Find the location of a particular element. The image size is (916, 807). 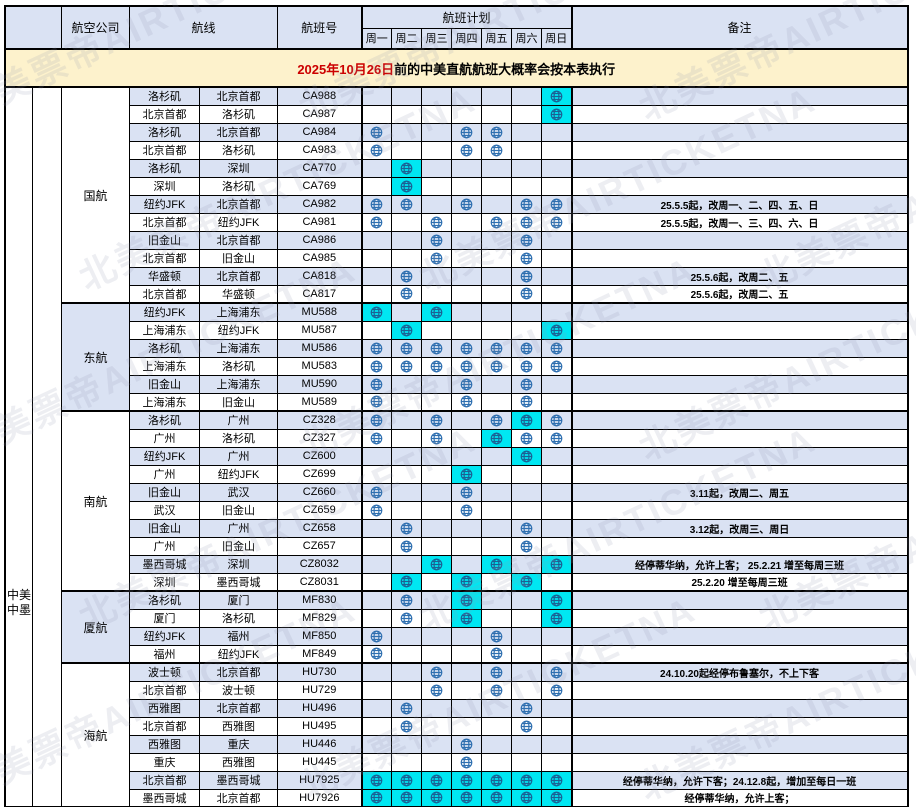

flight-no-cell: HU730 is located at coordinates (320, 672).